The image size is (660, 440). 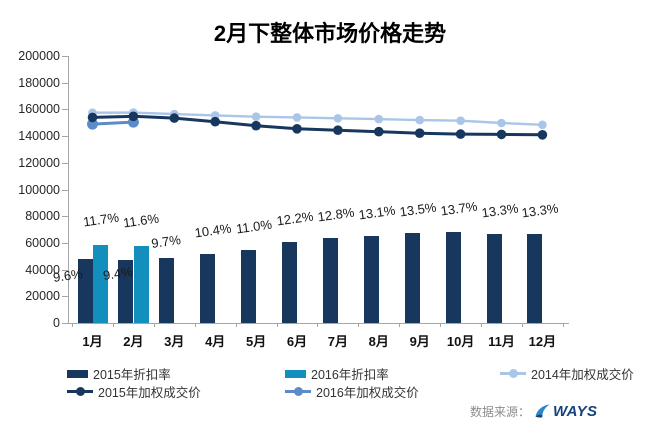 I want to click on legend-item: 2016年加权成交价, so click(x=352, y=391).